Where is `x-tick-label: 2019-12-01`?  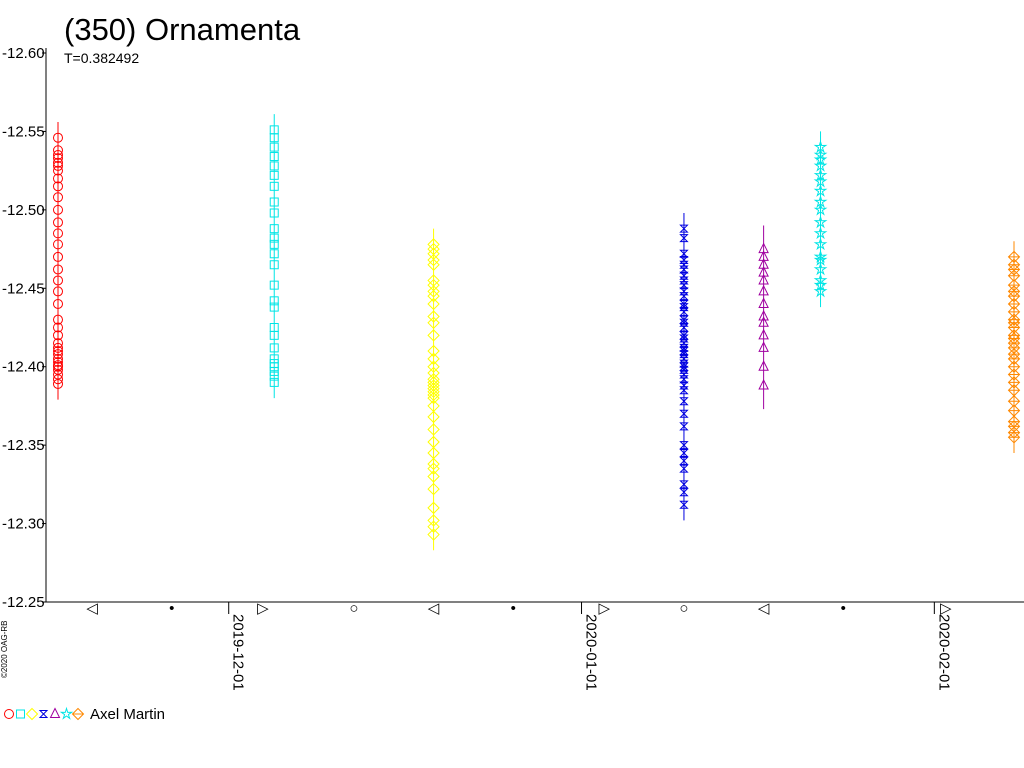 x-tick-label: 2019-12-01 is located at coordinates (238, 652).